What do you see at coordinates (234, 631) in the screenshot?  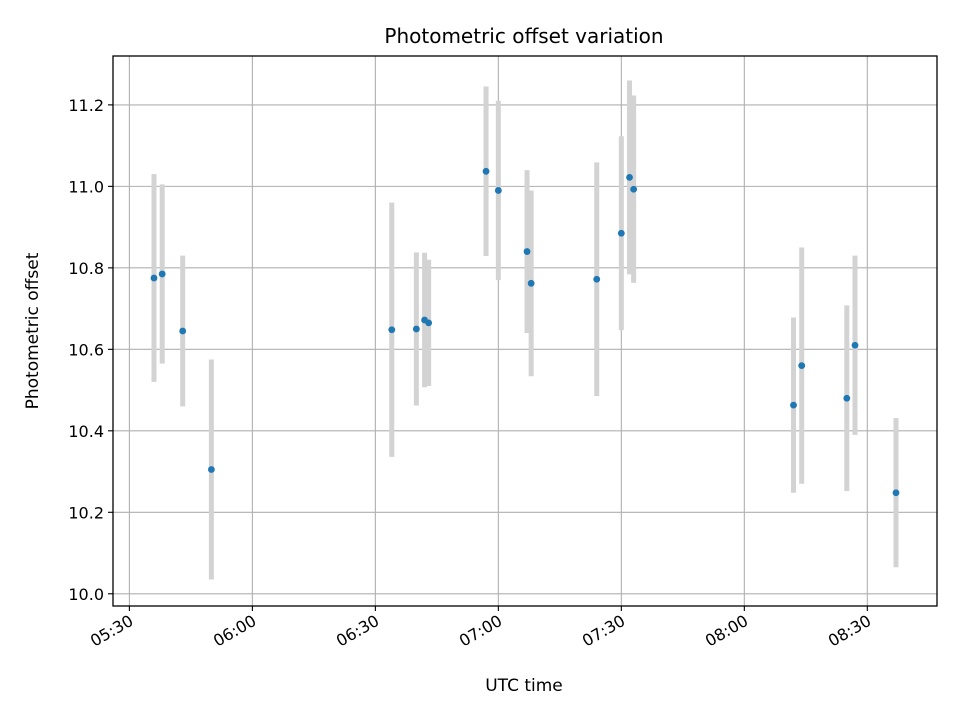 I see `x-tick-label: 06:00` at bounding box center [234, 631].